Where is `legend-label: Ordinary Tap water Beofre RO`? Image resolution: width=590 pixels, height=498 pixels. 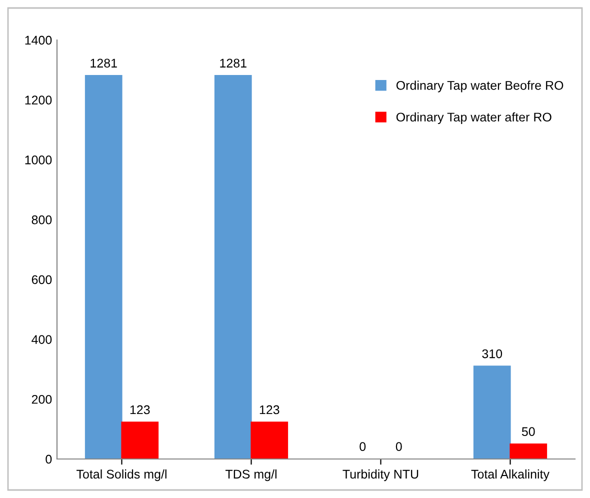
legend-label: Ordinary Tap water Beofre RO is located at coordinates (480, 86).